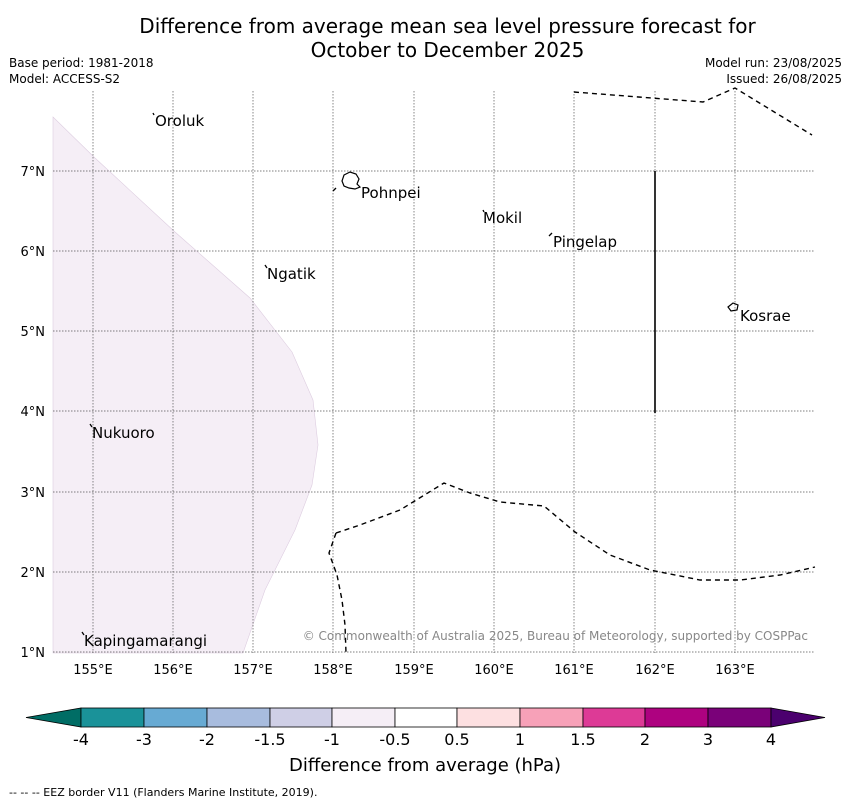 Image resolution: width=850 pixels, height=804 pixels. Describe the element at coordinates (655, 670) in the screenshot. I see `svg-text: 162°E` at that location.